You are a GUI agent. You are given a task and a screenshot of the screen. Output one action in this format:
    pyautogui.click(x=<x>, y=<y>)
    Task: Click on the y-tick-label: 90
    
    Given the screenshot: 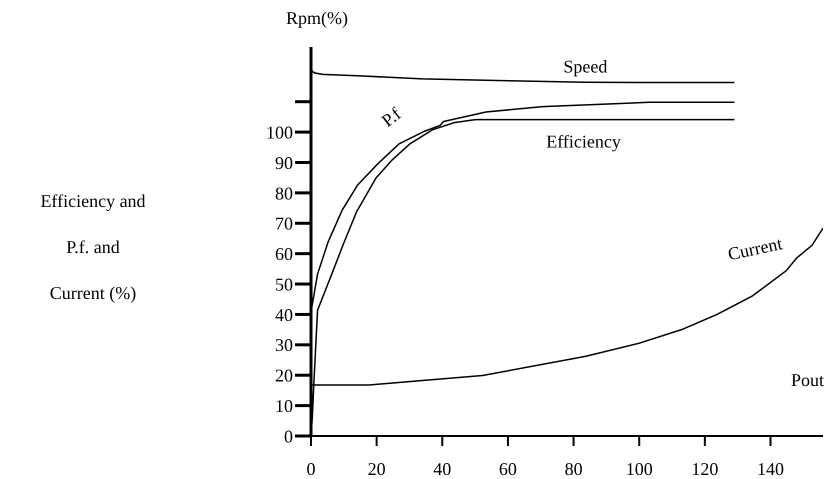 What is the action you would take?
    pyautogui.click(x=284, y=162)
    